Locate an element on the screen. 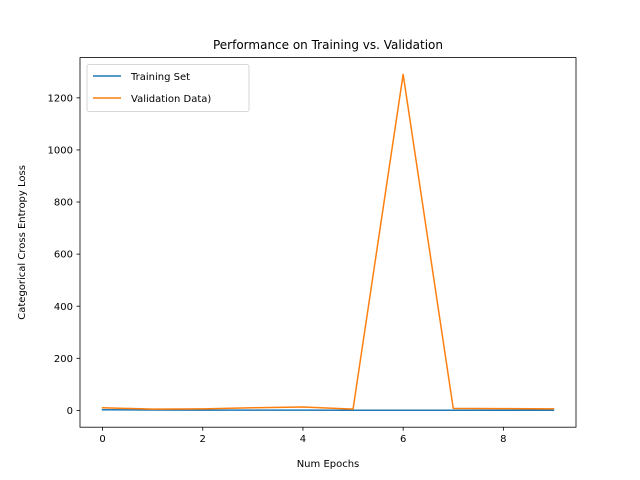 The image size is (640, 480). x-tick-label: 2 is located at coordinates (203, 439).